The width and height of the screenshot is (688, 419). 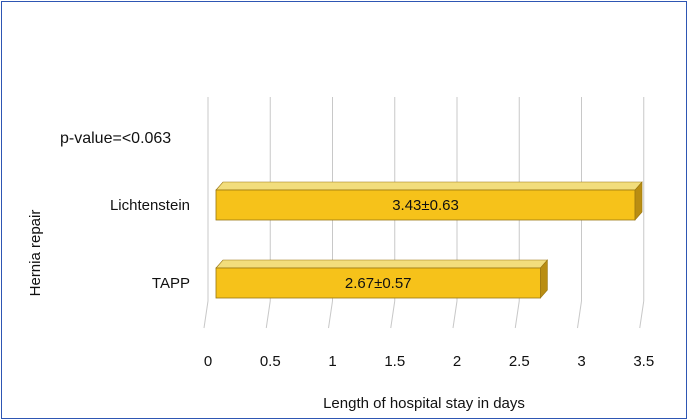 What do you see at coordinates (457, 361) in the screenshot?
I see `x-tick-label: 2` at bounding box center [457, 361].